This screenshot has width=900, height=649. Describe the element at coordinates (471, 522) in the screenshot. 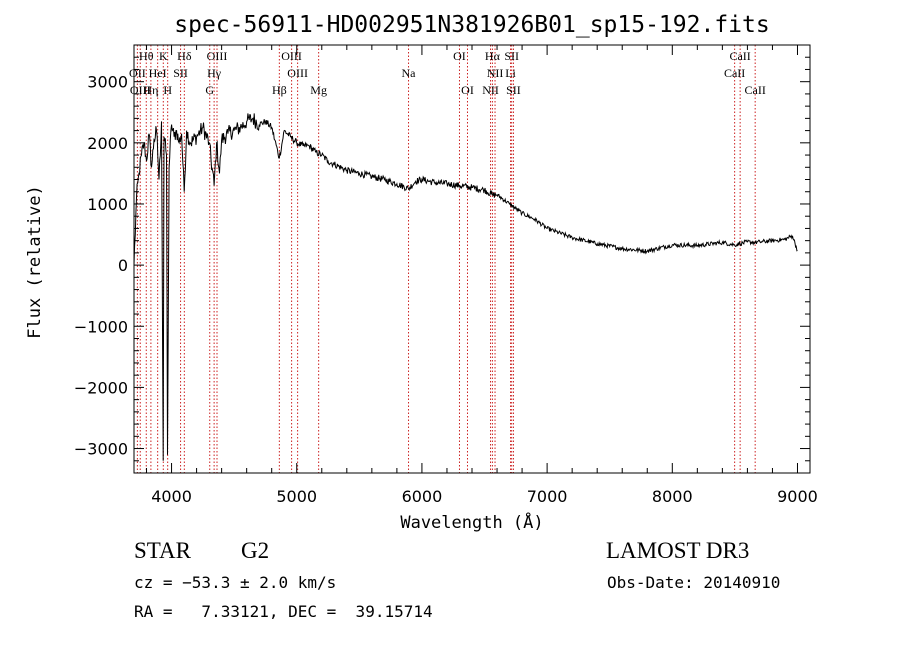

I see `x-axis-label: Wavelength (Å)` at that location.